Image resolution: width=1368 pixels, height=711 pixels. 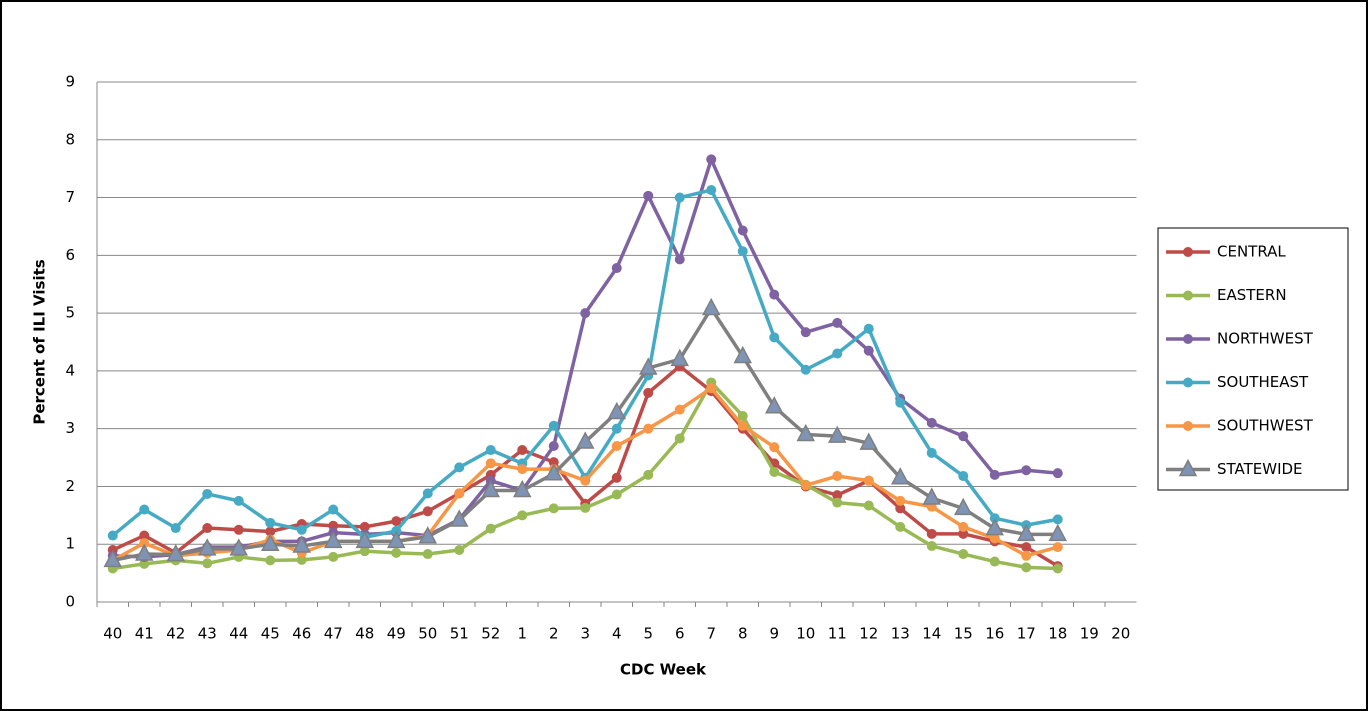 I want to click on x-tick-label: 43, so click(x=207, y=634).